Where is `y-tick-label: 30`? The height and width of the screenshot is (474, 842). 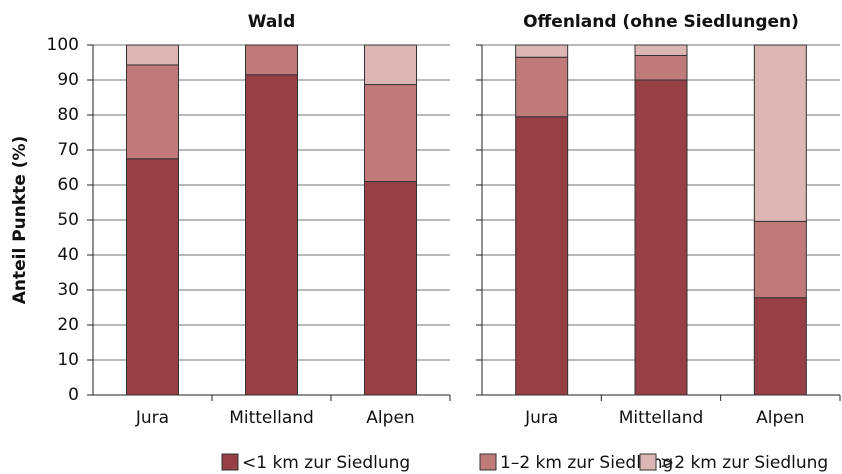 y-tick-label: 30 is located at coordinates (68, 290).